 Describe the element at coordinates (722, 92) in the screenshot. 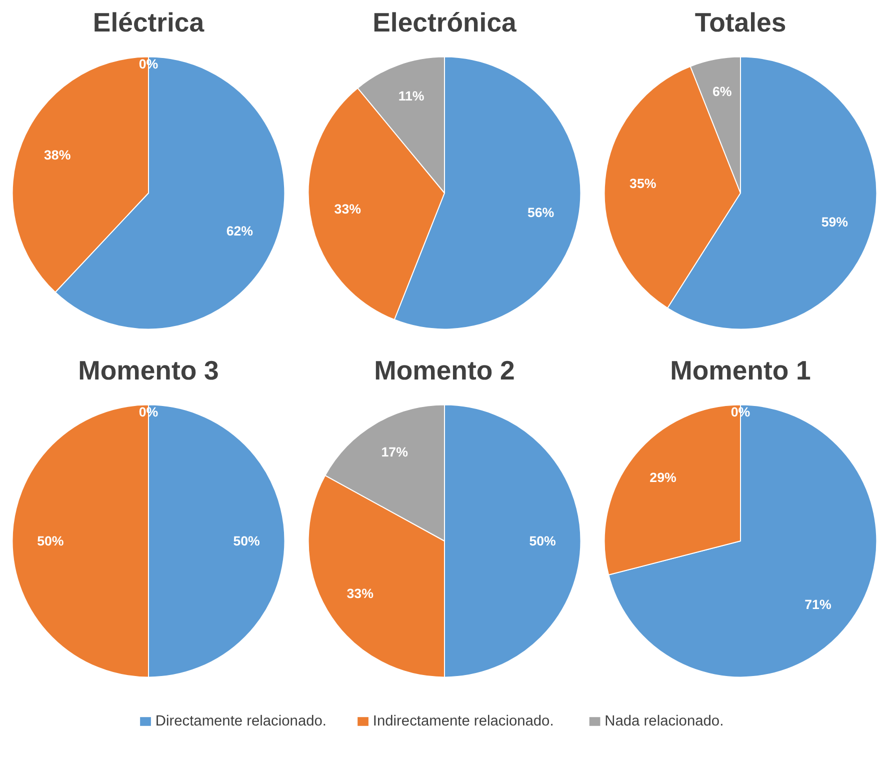

I see `data-label: 6%` at that location.